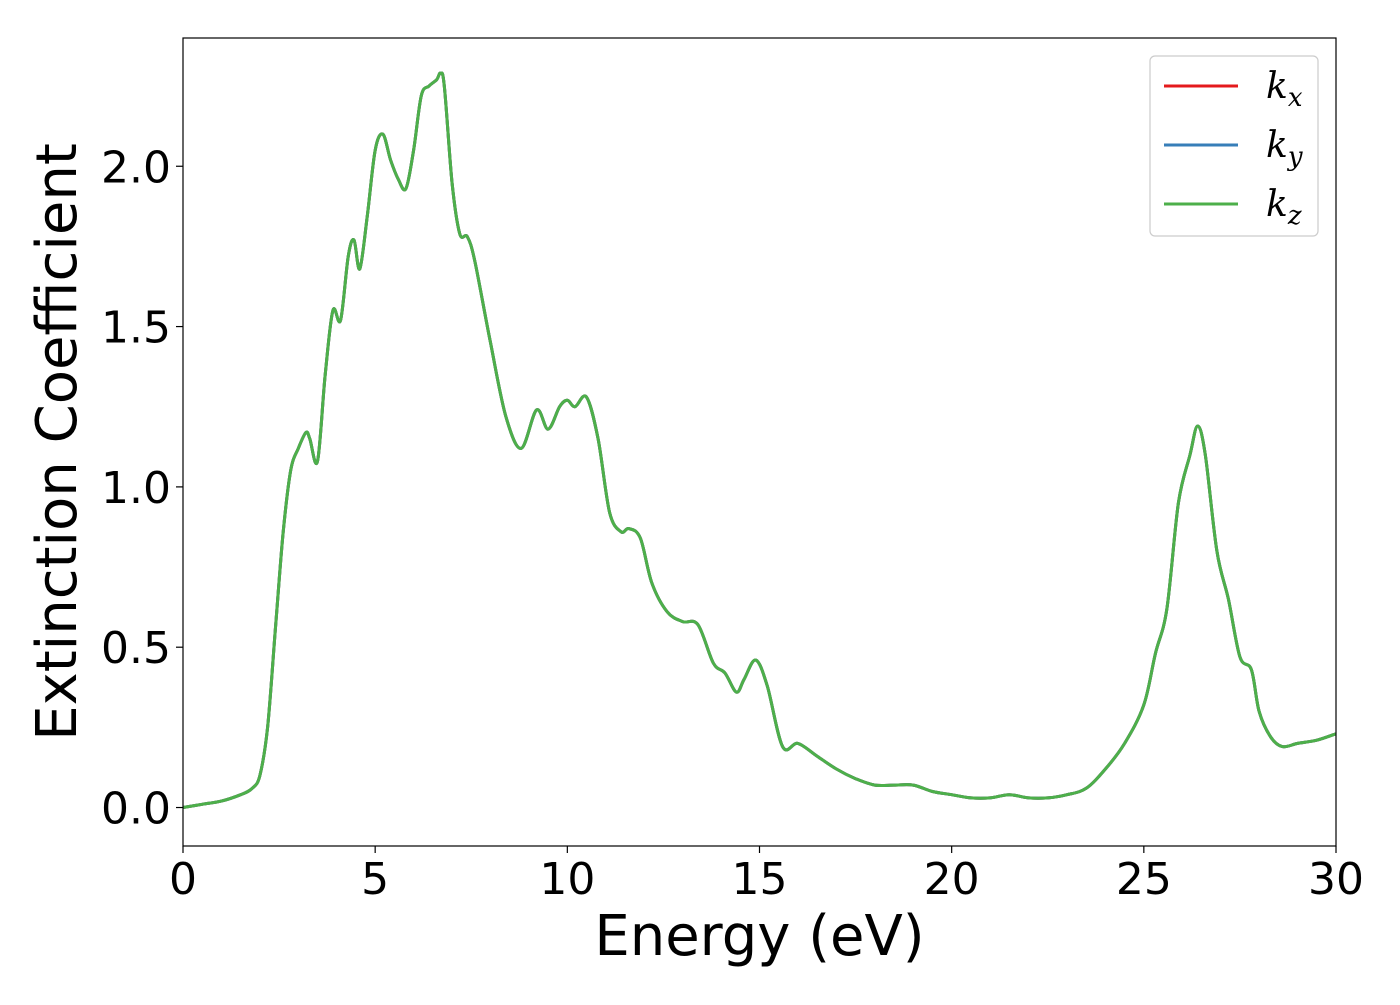 This screenshot has width=1400, height=1005. I want to click on y-axis-ticks: 0.0 0.5 1.0 1.5 2.0, so click(142, 488).